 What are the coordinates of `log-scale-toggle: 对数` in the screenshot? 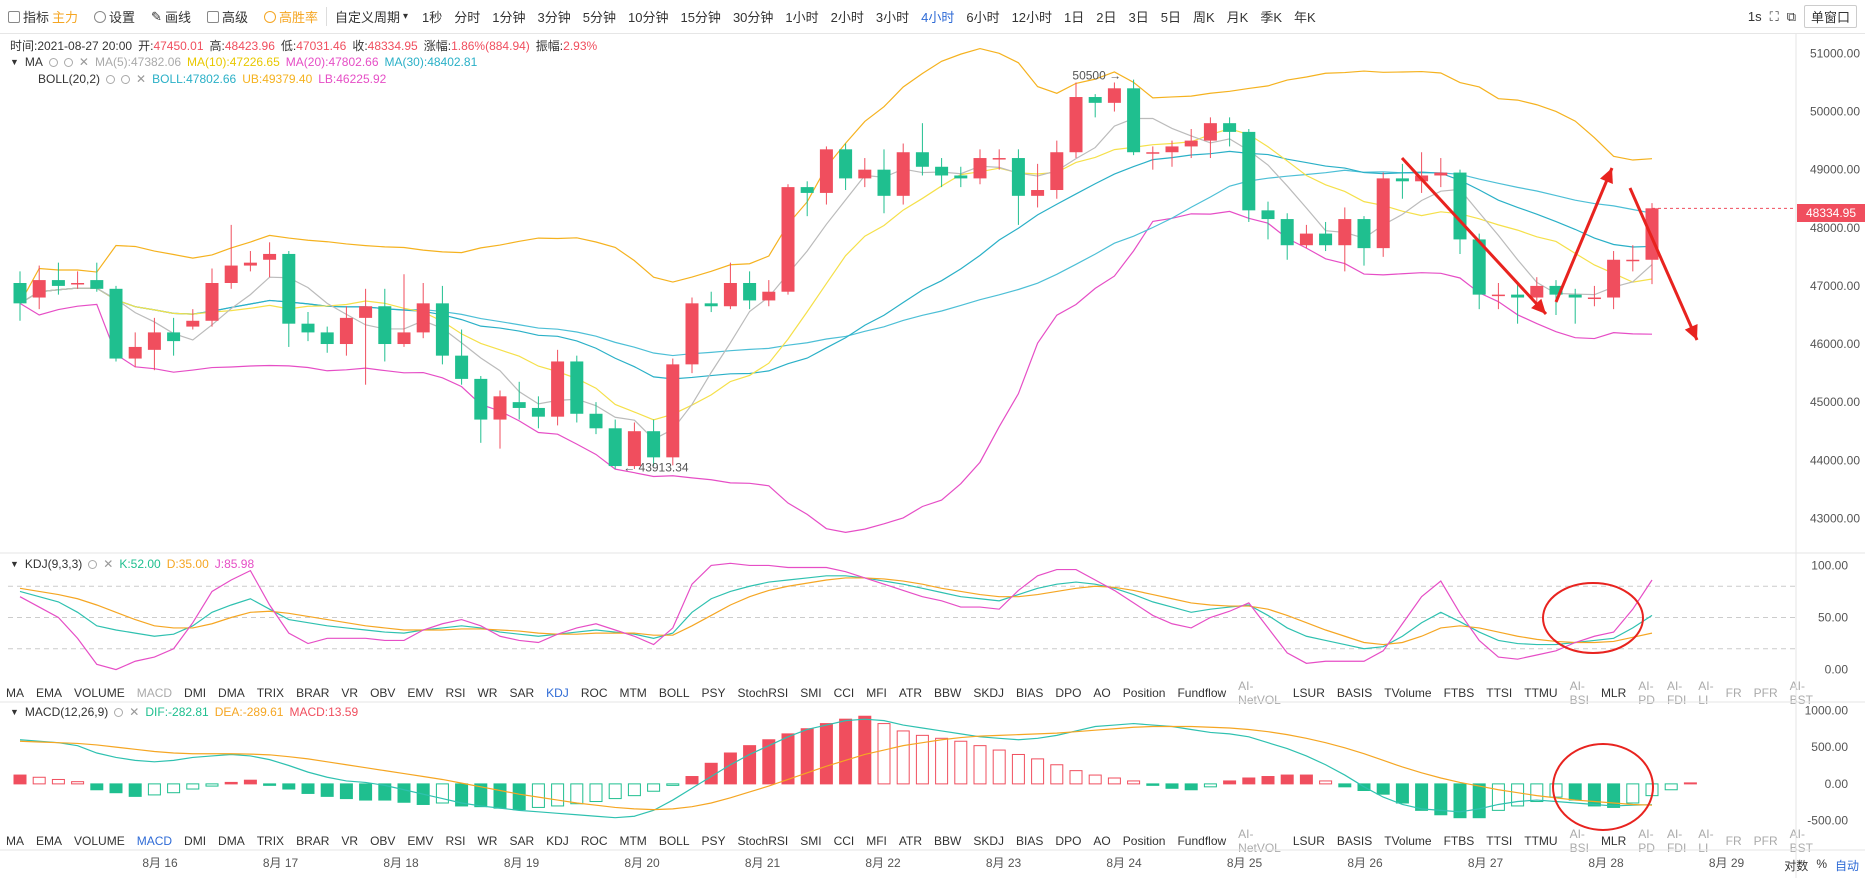 It's located at (1796, 866).